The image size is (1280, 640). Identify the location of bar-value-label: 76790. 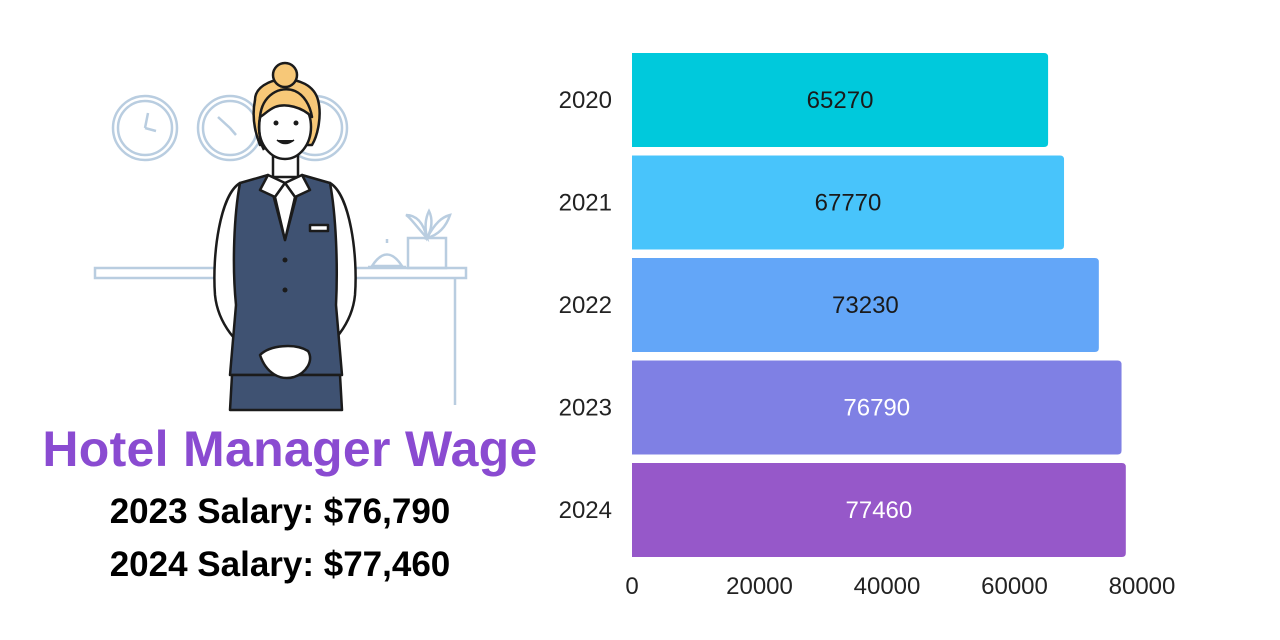
(876, 408).